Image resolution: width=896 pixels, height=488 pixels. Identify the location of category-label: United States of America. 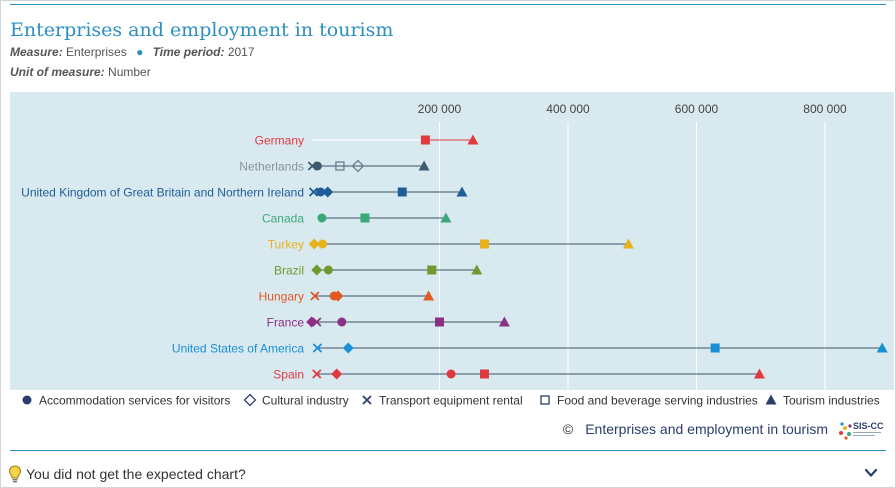
(238, 349).